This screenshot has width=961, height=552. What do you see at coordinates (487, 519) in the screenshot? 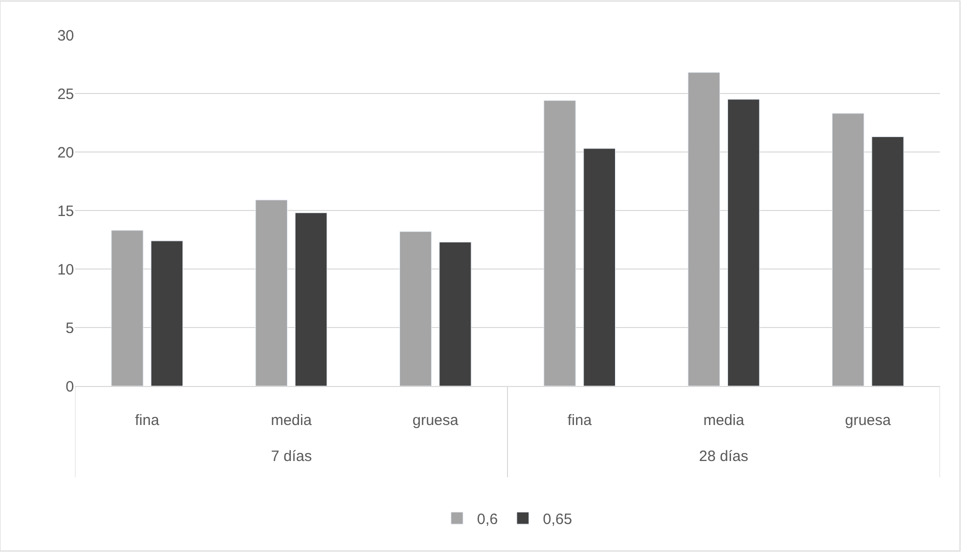
I see `legend-label: 0,6` at bounding box center [487, 519].